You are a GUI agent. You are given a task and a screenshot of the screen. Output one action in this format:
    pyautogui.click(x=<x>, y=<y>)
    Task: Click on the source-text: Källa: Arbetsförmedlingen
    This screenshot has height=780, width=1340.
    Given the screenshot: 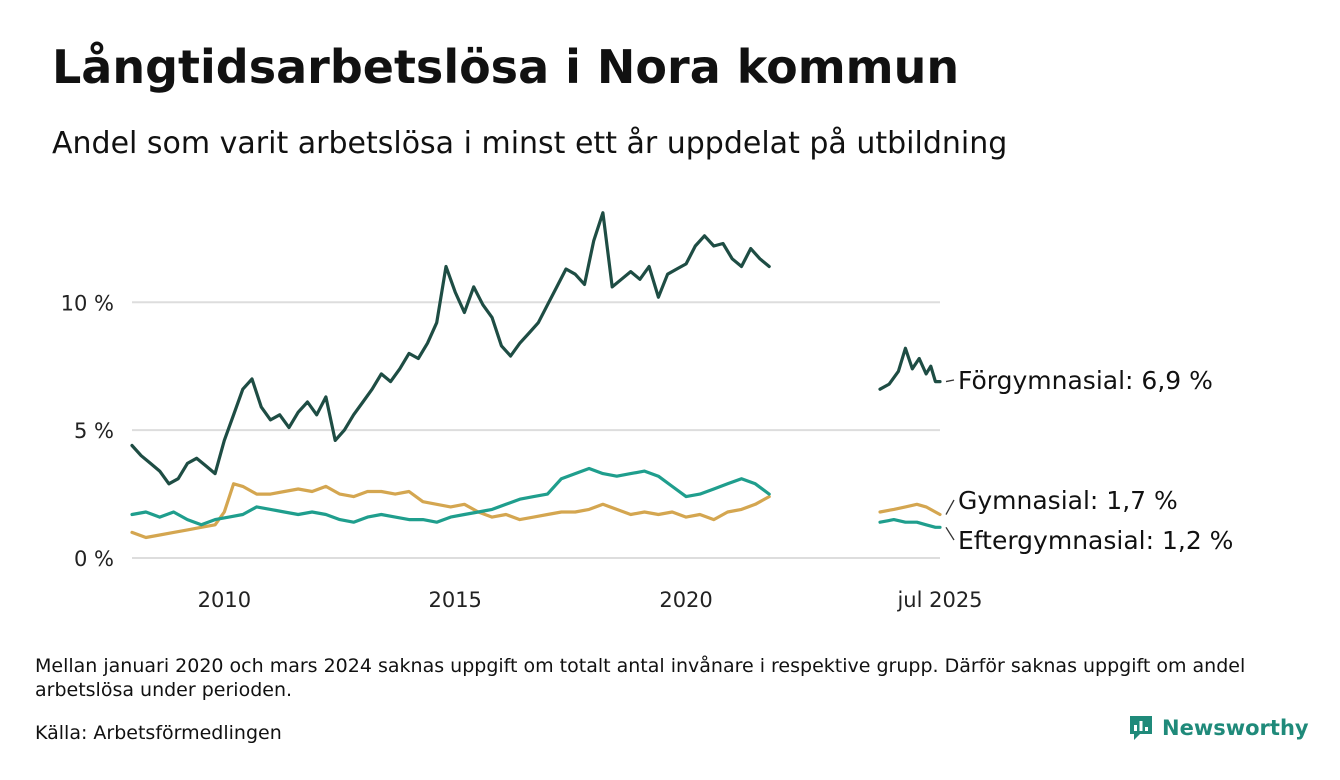 What is the action you would take?
    pyautogui.click(x=158, y=733)
    